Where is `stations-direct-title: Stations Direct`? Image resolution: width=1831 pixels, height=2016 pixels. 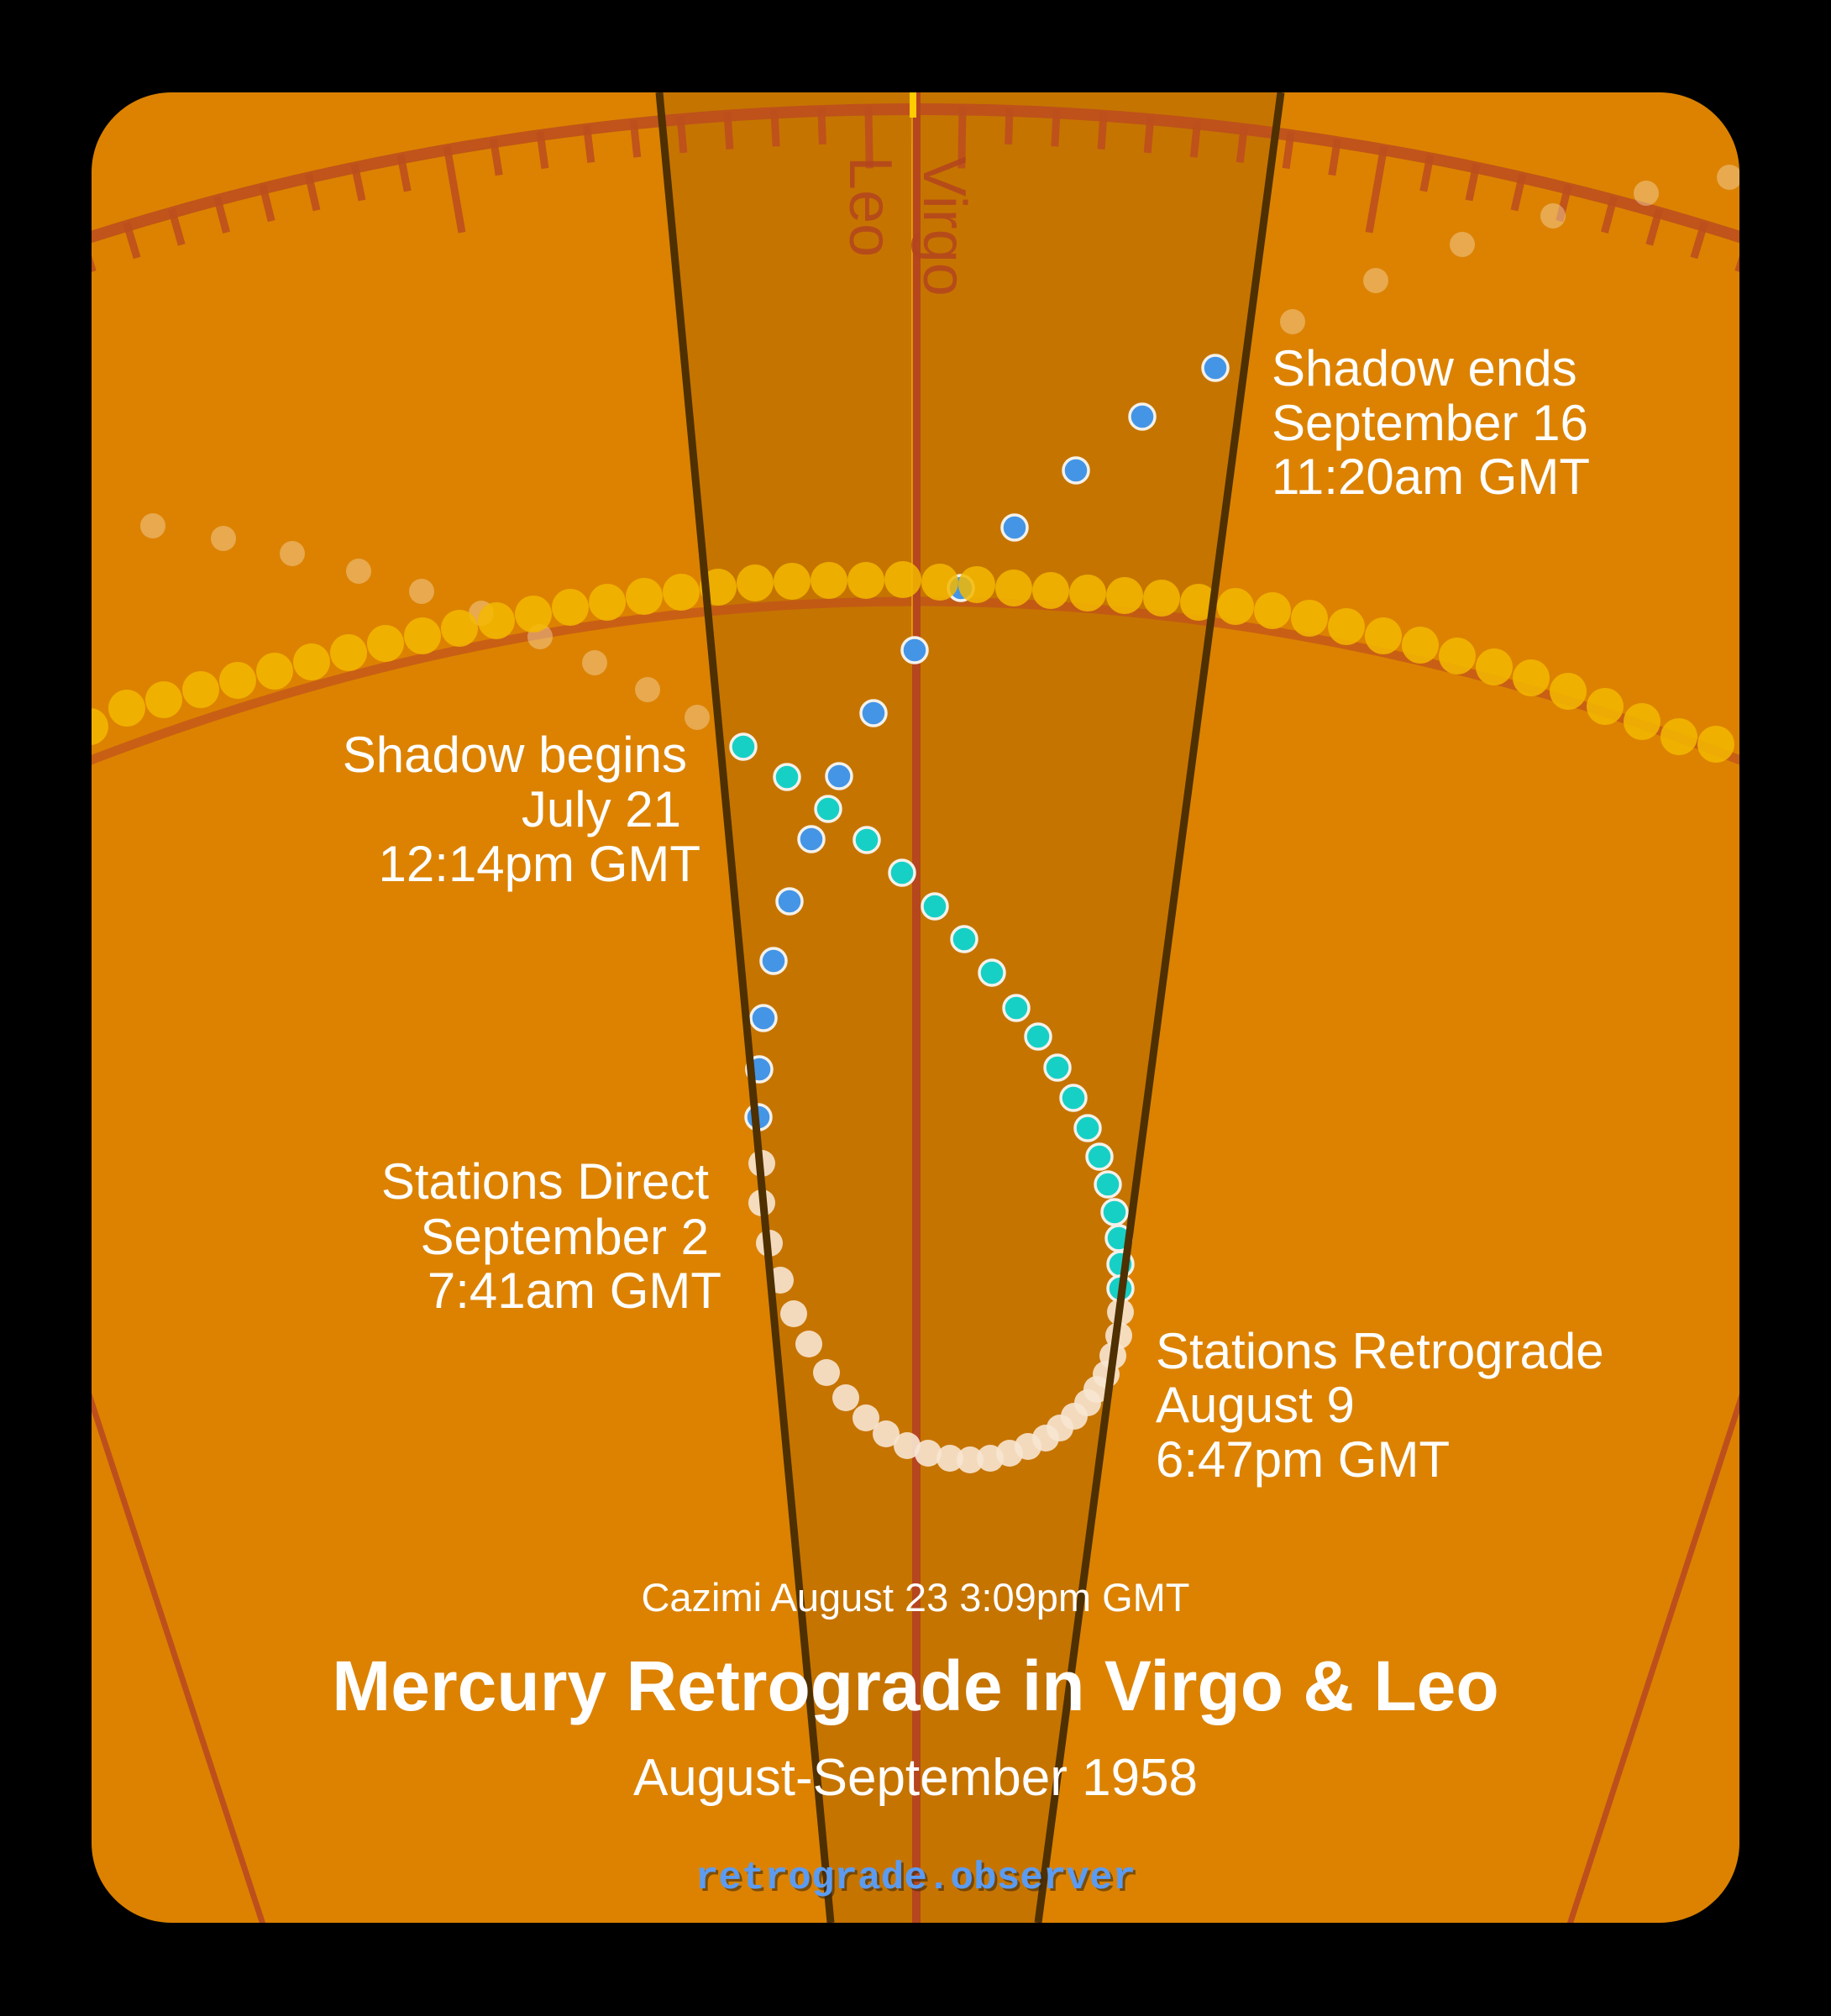 stations-direct-title: Stations Direct is located at coordinates (545, 1181).